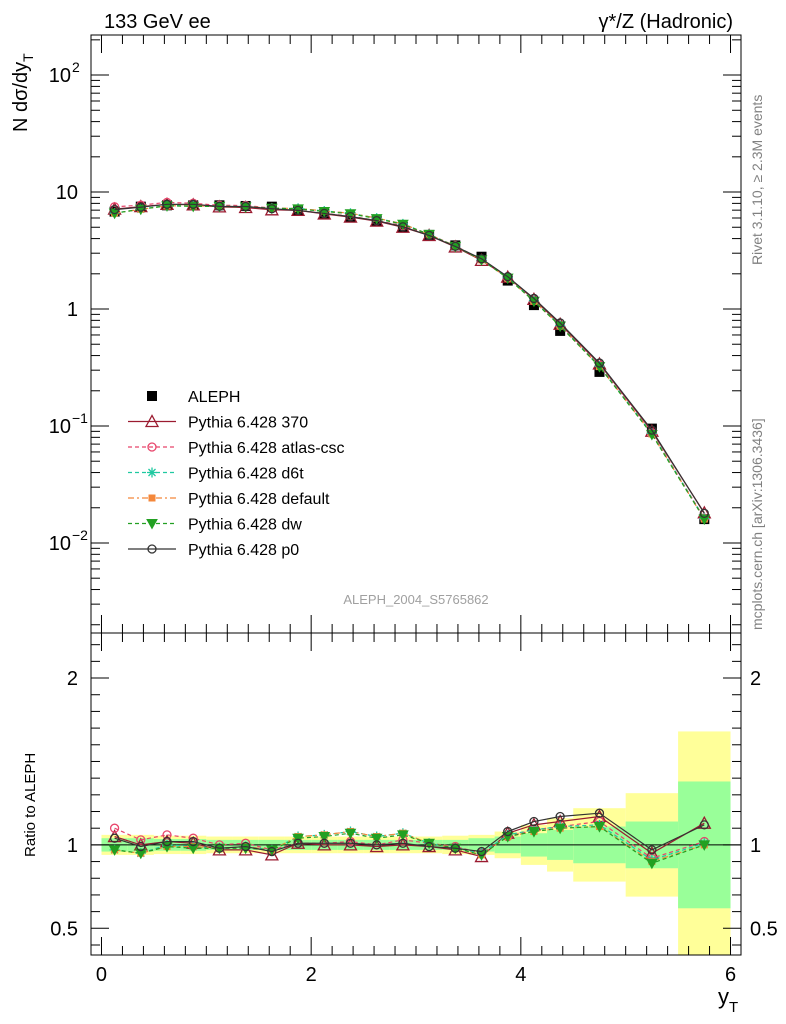 This screenshot has width=786, height=1024. Describe the element at coordinates (30, 805) in the screenshot. I see `y-axis-label-ratio: Ratio to ALEPH` at that location.